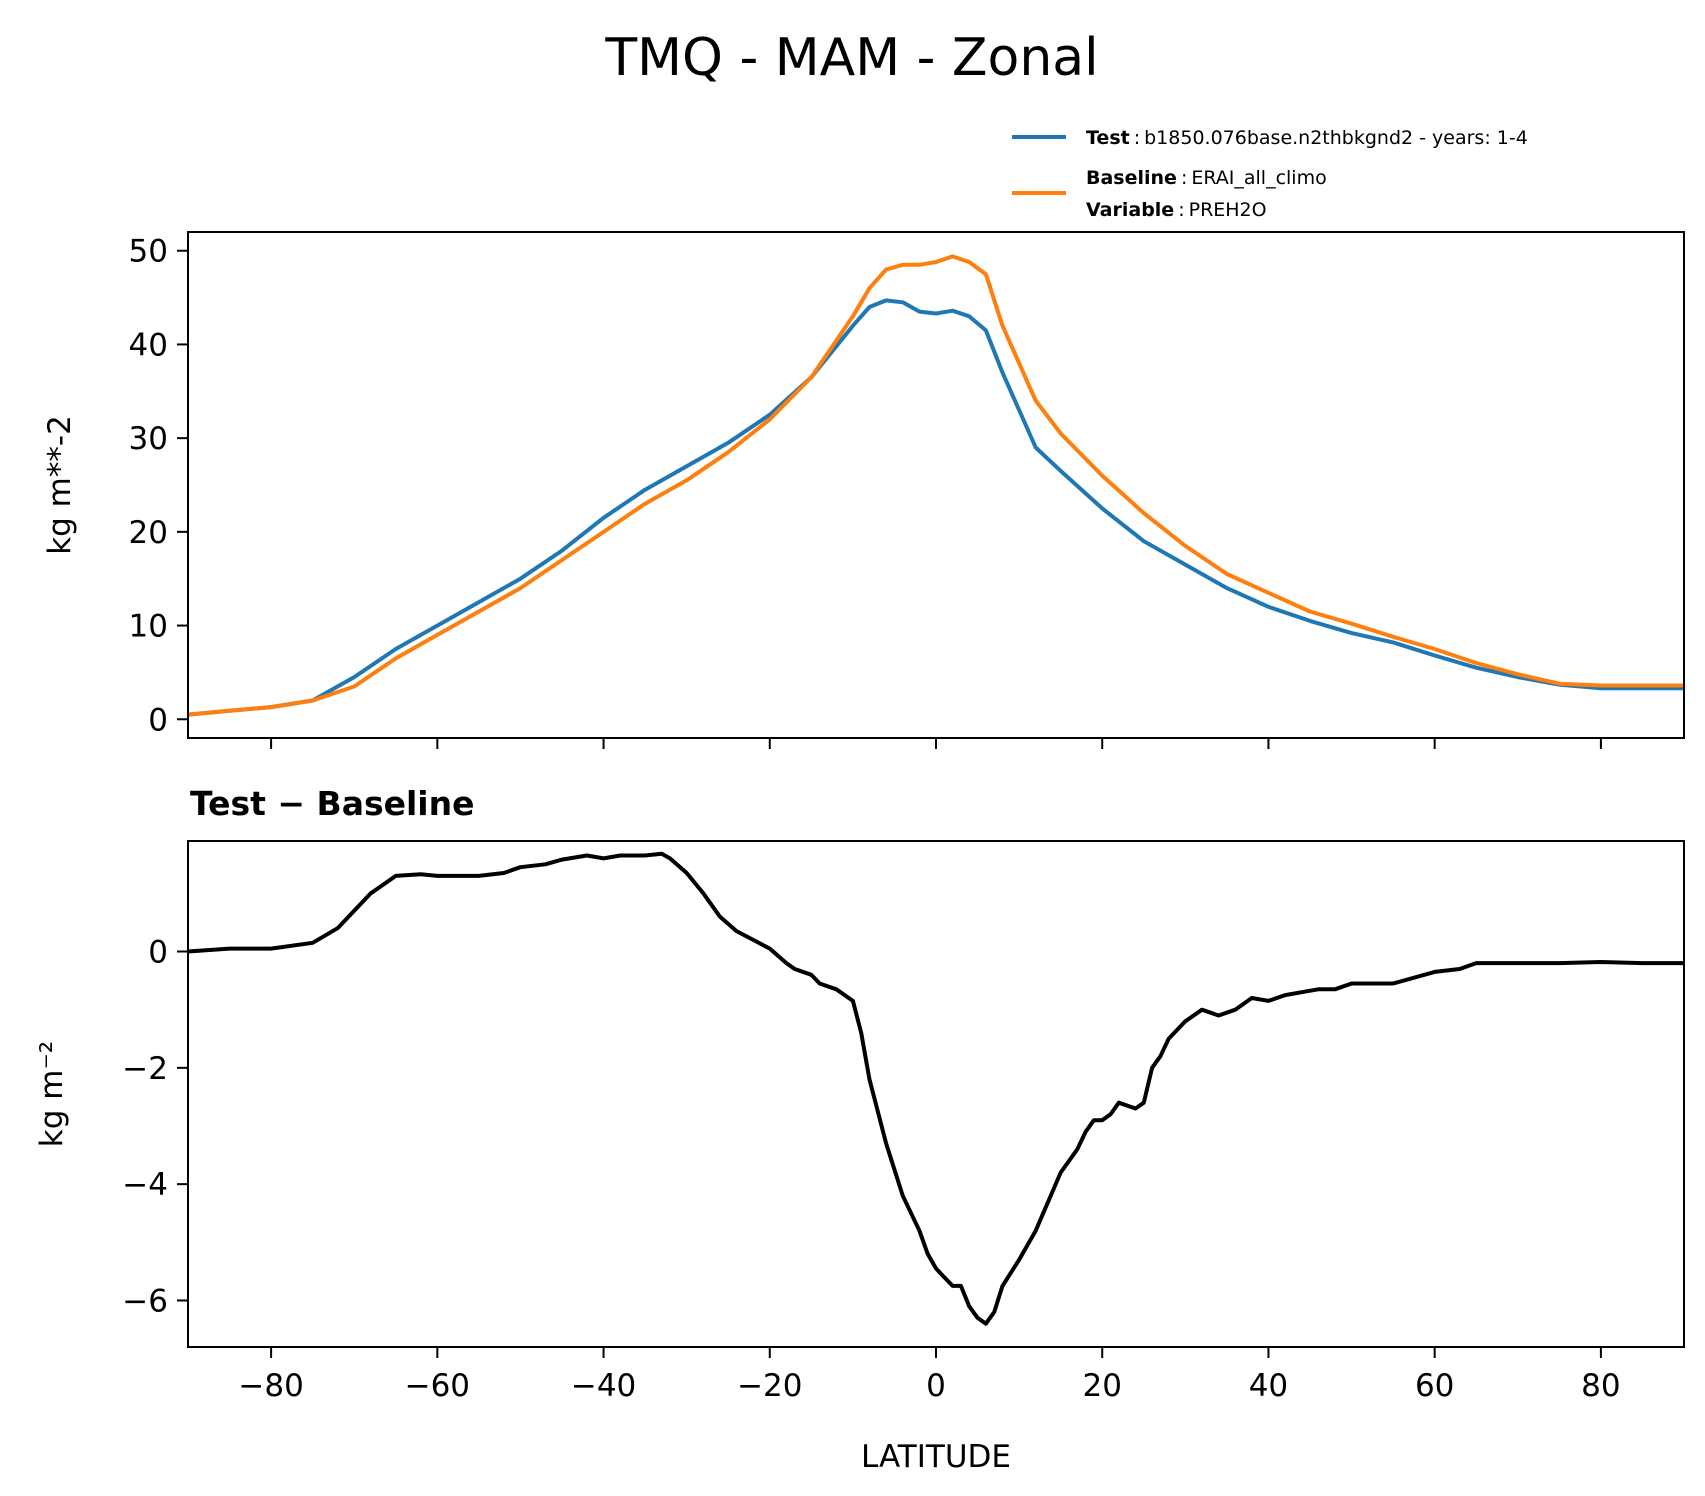 This screenshot has height=1496, width=1705. Describe the element at coordinates (1434, 1386) in the screenshot. I see `bottom-xtick-label: 60` at that location.